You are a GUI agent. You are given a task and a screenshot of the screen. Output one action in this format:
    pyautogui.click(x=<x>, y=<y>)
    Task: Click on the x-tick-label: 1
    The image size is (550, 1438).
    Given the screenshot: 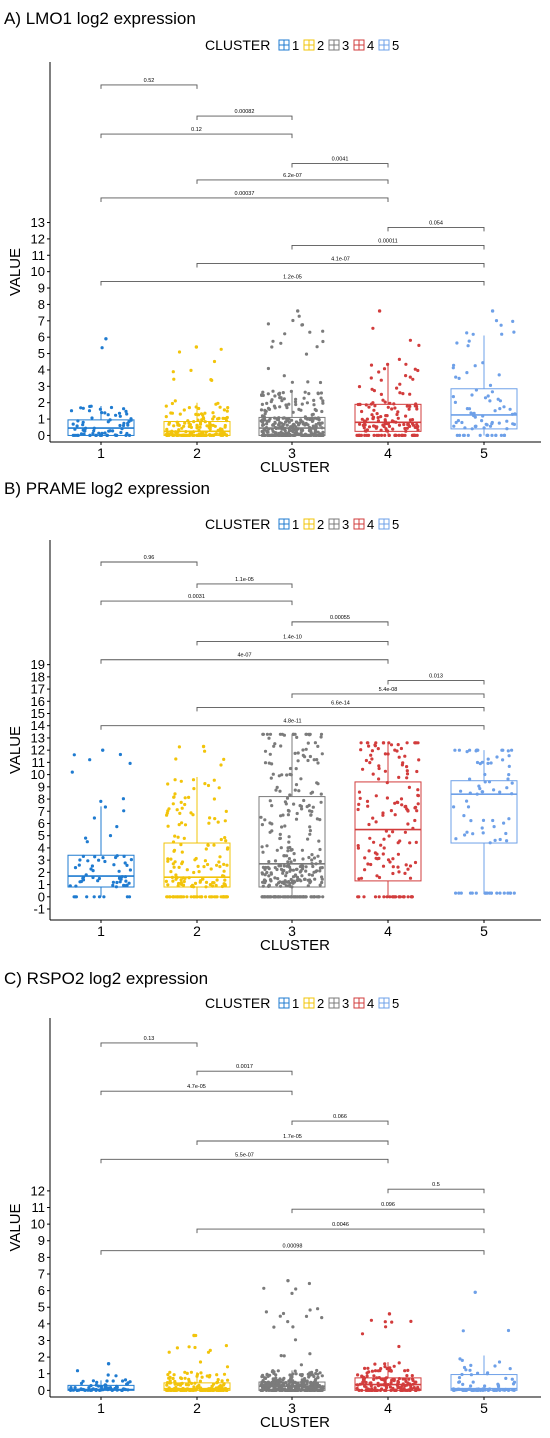 What is the action you would take?
    pyautogui.click(x=101, y=453)
    